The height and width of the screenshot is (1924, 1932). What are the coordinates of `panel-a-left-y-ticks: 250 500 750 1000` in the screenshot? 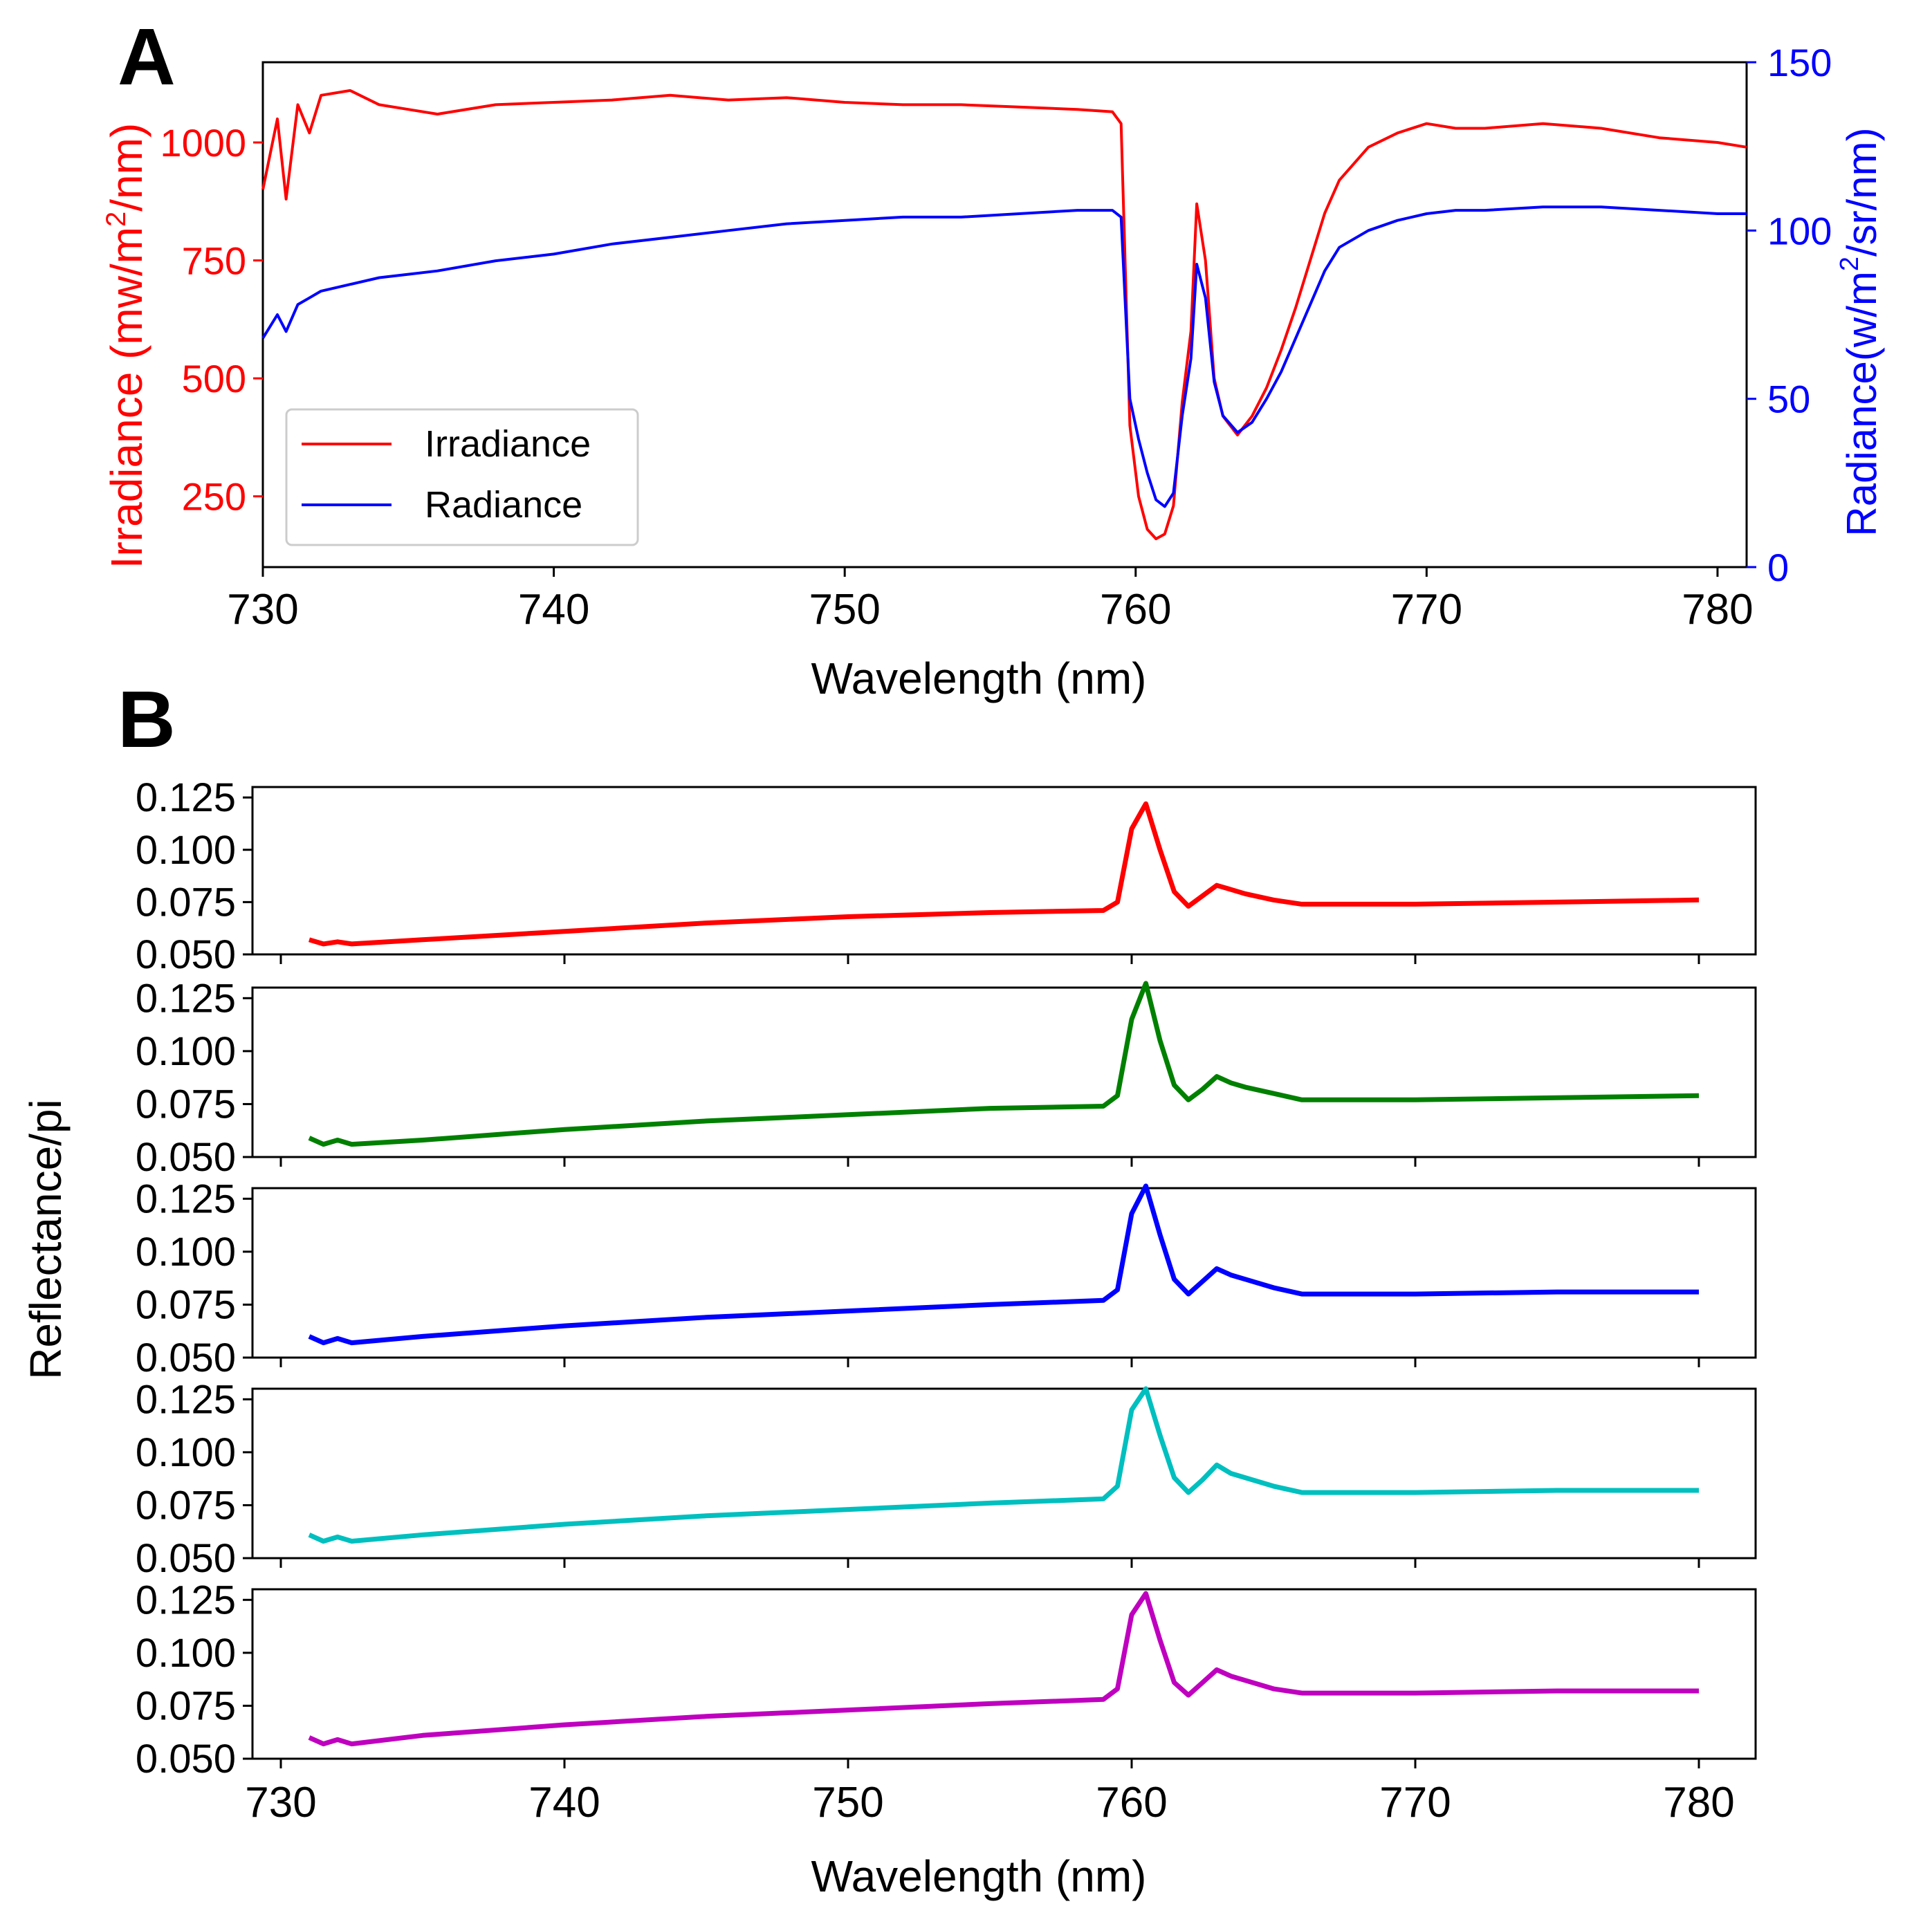 It's located at (211, 320).